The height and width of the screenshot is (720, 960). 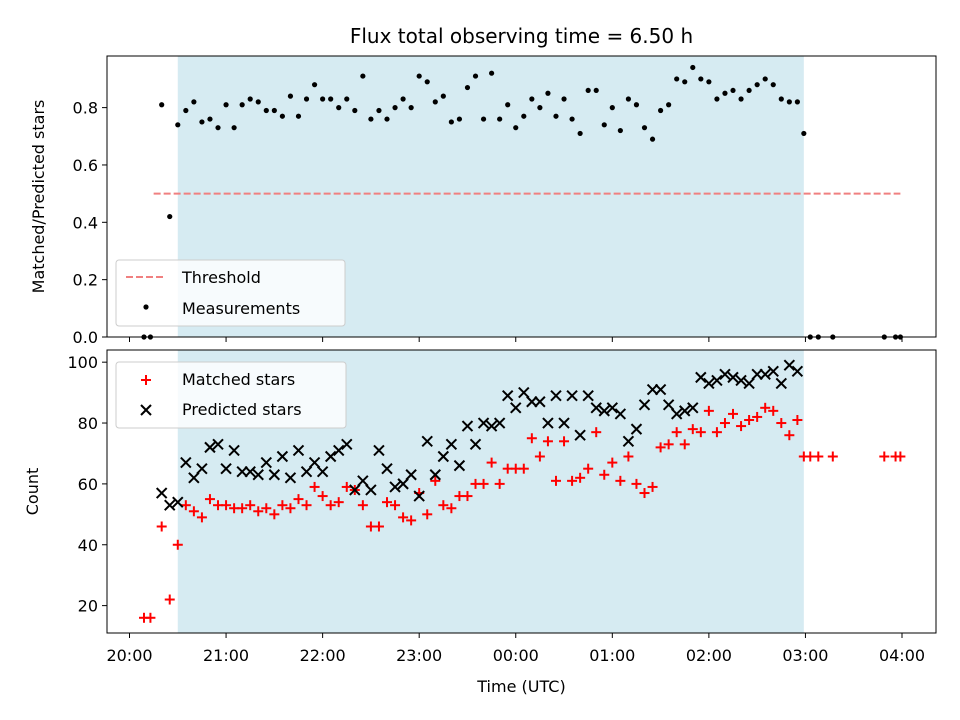 What do you see at coordinates (82, 362) in the screenshot?
I see `y-tick-label: 100` at bounding box center [82, 362].